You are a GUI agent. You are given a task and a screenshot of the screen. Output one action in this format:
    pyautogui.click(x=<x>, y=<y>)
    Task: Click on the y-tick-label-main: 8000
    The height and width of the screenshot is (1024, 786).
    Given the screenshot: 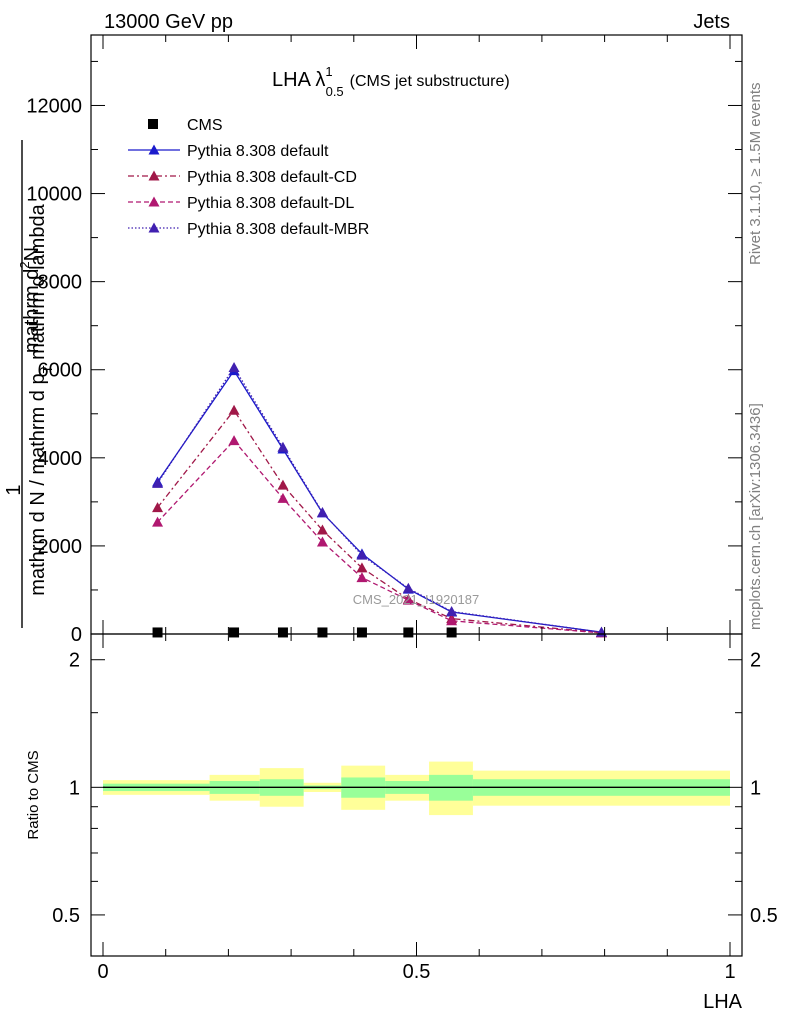 What is the action you would take?
    pyautogui.click(x=60, y=283)
    